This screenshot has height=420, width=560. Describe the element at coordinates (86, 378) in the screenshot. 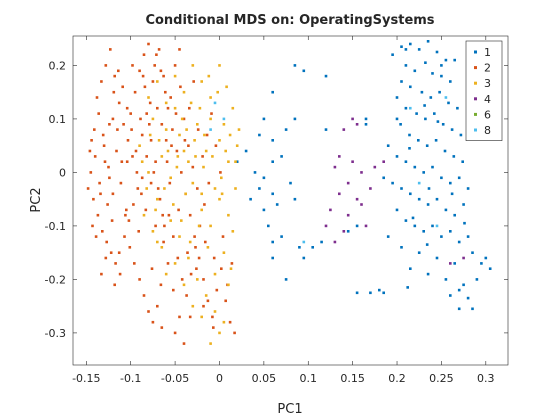

I see `x-tick-label: -0.15` at that location.